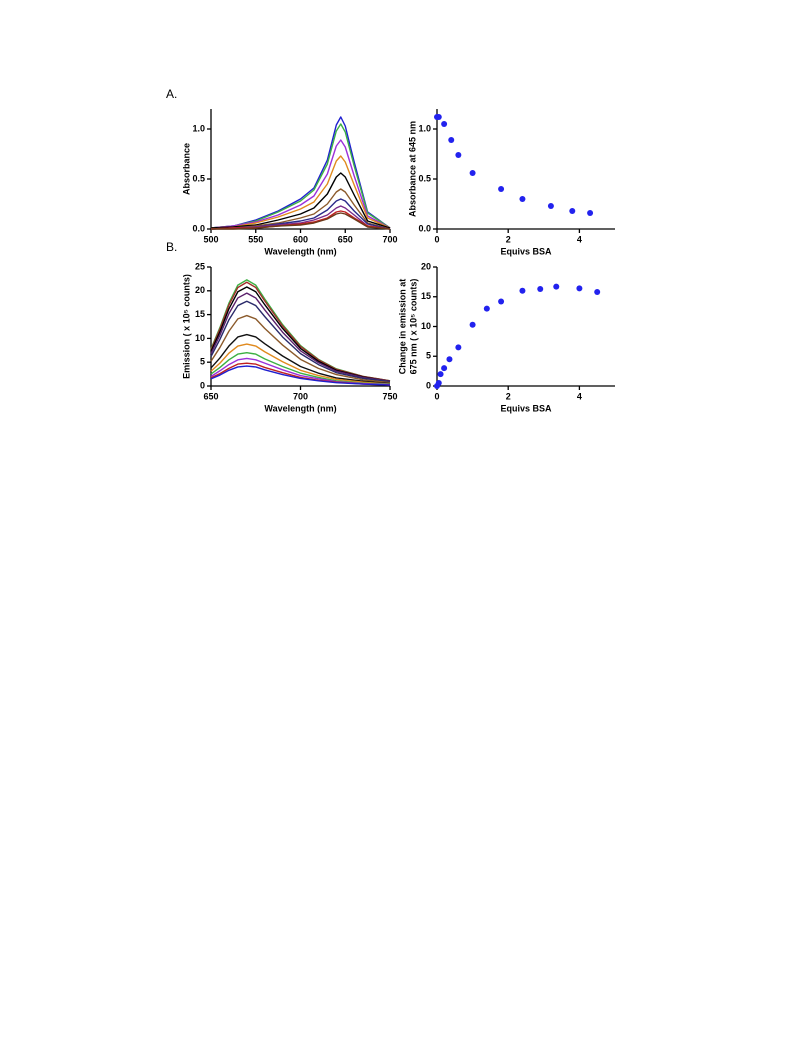 The width and height of the screenshot is (793, 1057). Describe the element at coordinates (171, 94) in the screenshot. I see `panel-label: A.` at that location.